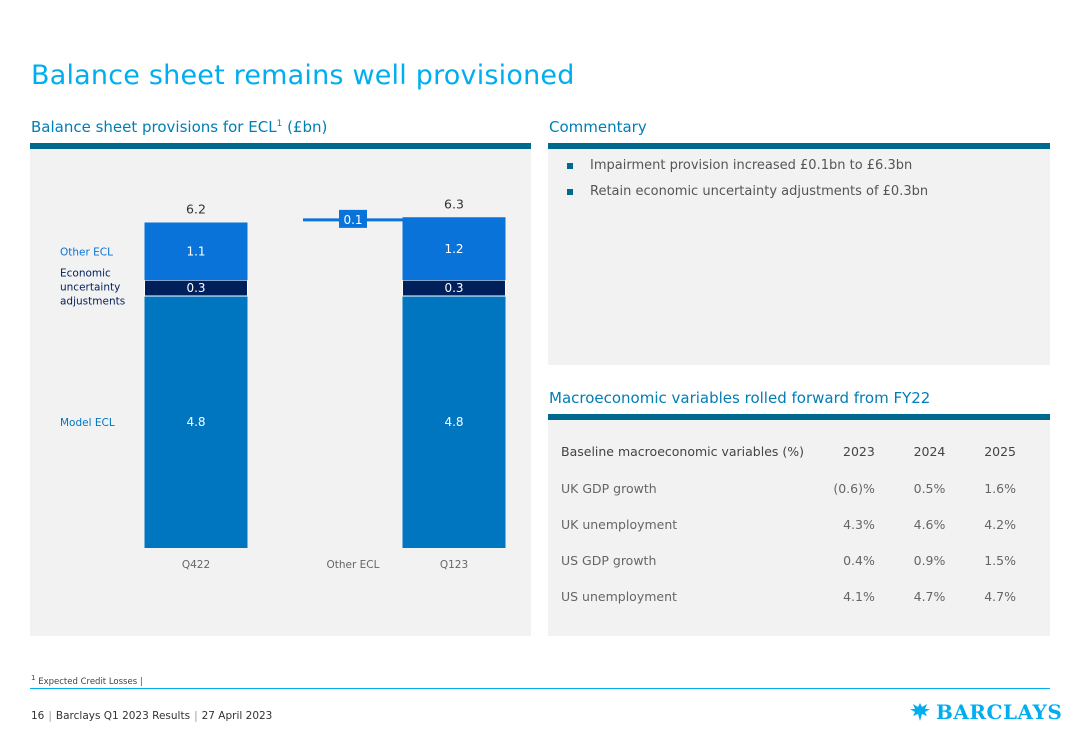  What do you see at coordinates (1000, 488) in the screenshot?
I see `macro-cell: 1.6%` at bounding box center [1000, 488].